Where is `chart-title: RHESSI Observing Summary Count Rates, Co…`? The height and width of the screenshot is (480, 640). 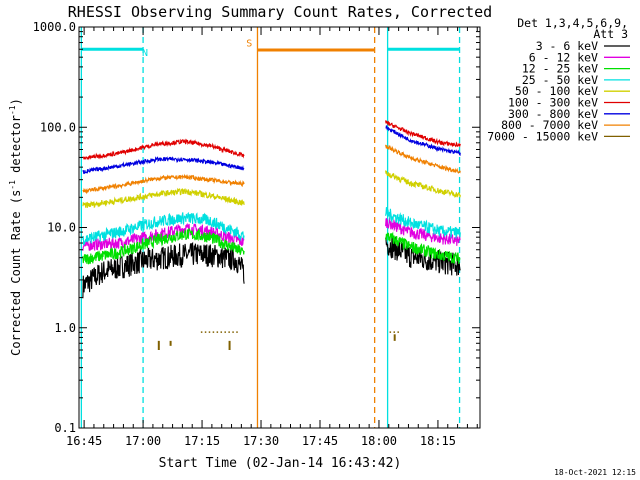
chart-title: RHESSI Observing Summary Count Rates, Co… is located at coordinates (280, 12).